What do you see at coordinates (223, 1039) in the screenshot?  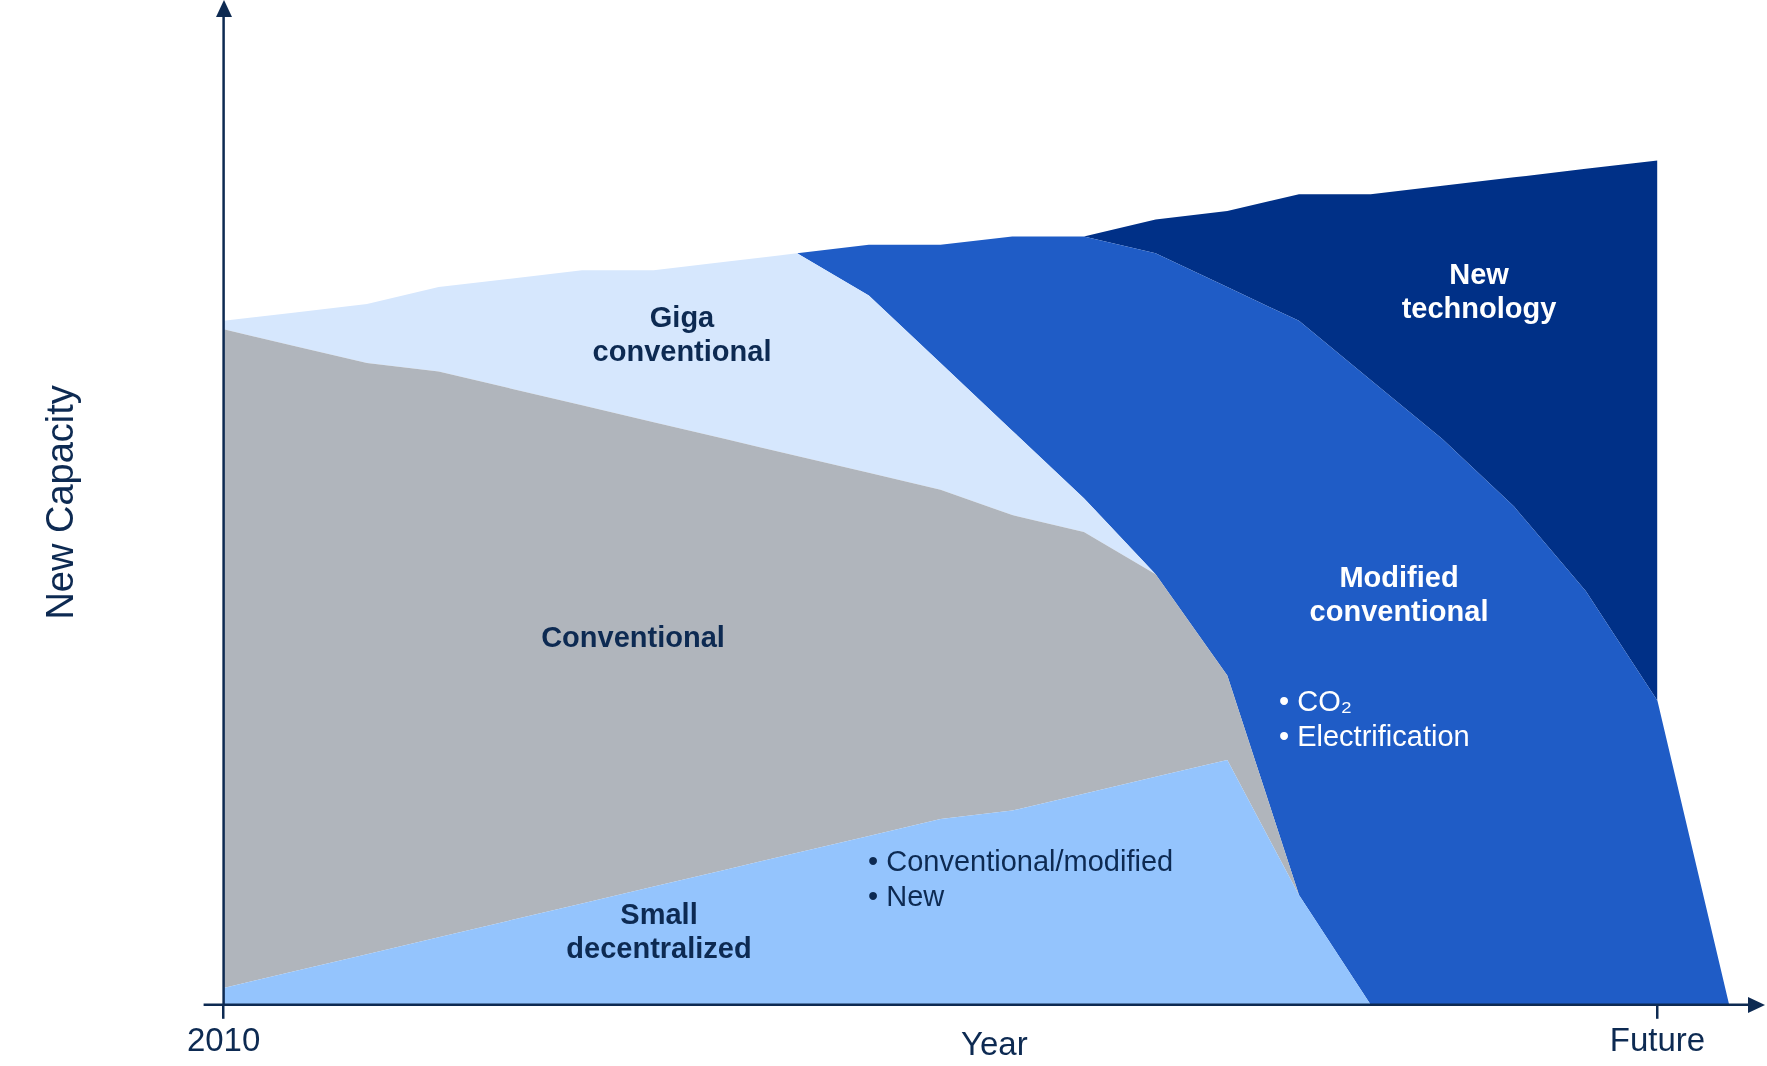 I see `x-tick-label: 2010` at bounding box center [223, 1039].